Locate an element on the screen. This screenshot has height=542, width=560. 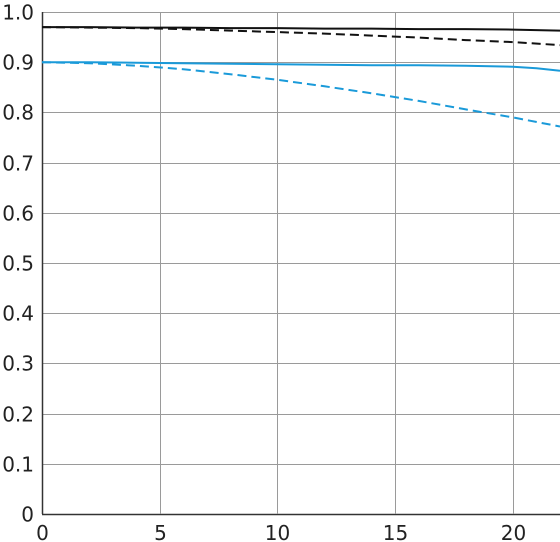
x-tick-label: 5 is located at coordinates (160, 531).